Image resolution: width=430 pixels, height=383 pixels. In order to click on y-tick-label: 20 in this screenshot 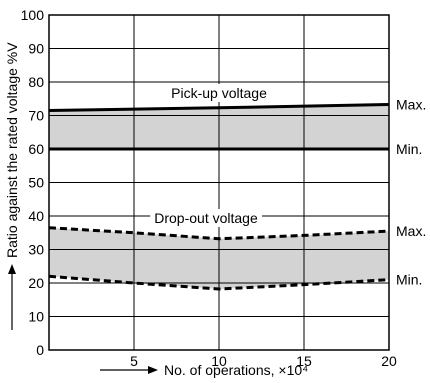, I will do `click(36, 283)`.